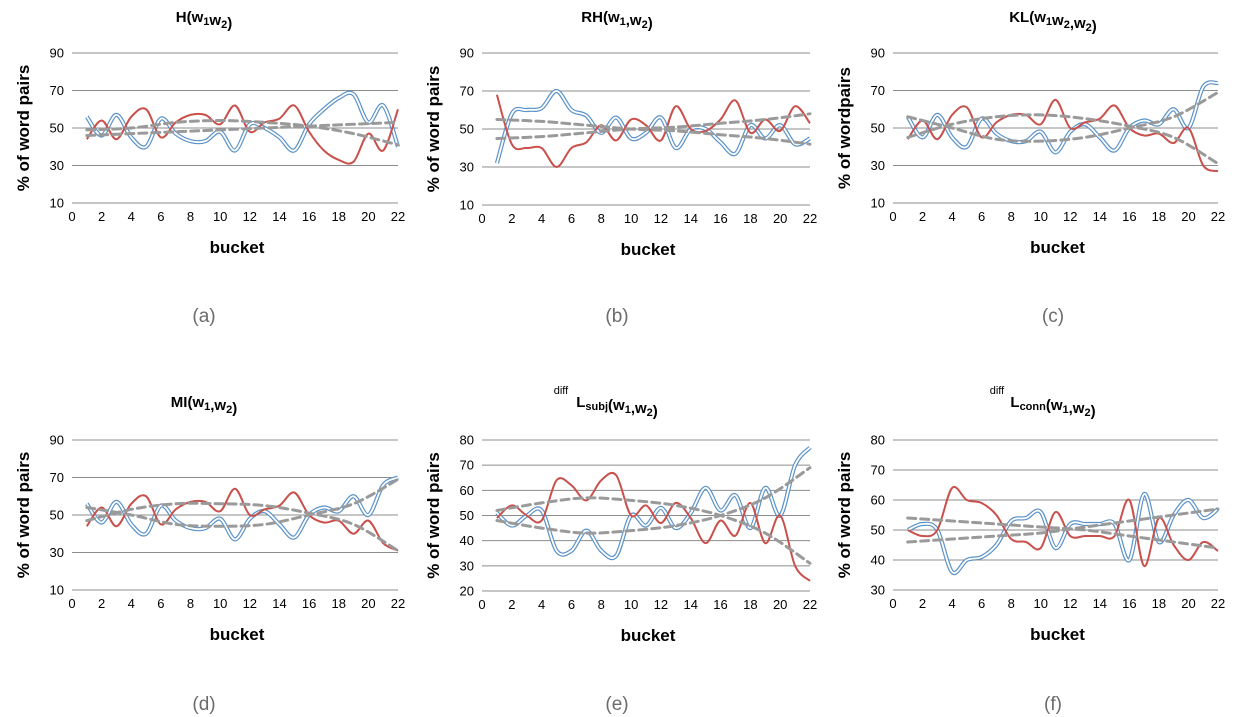 This screenshot has width=1236, height=717. I want to click on y-axis-label: % of wordpairs, so click(844, 128).